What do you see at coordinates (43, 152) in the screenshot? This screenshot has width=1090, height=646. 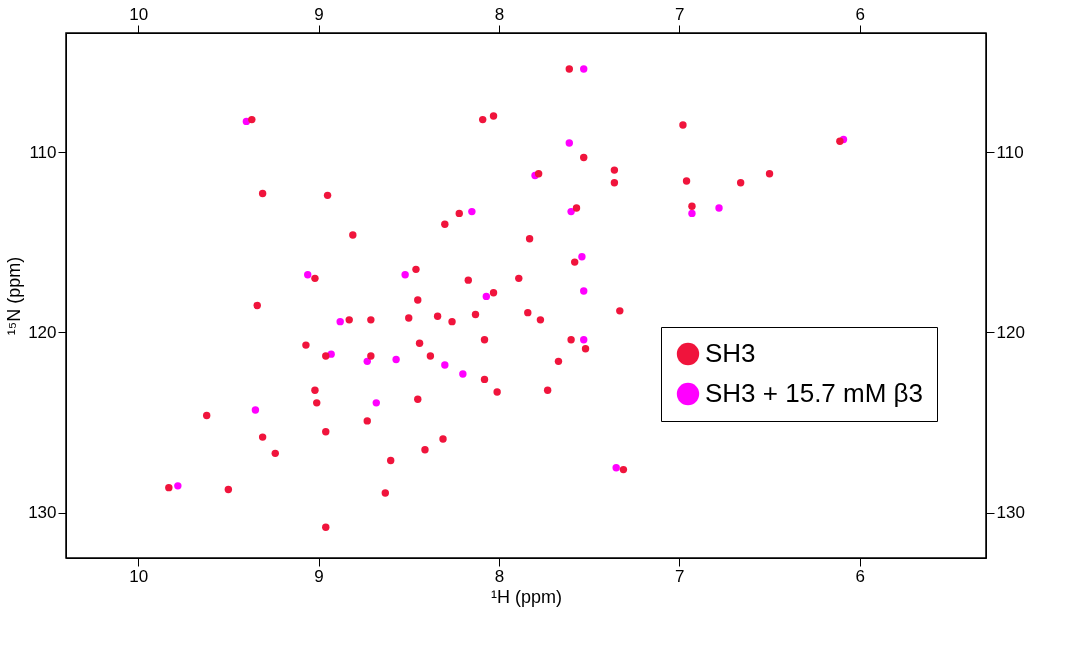 I see `y-tick-label: 110` at bounding box center [43, 152].